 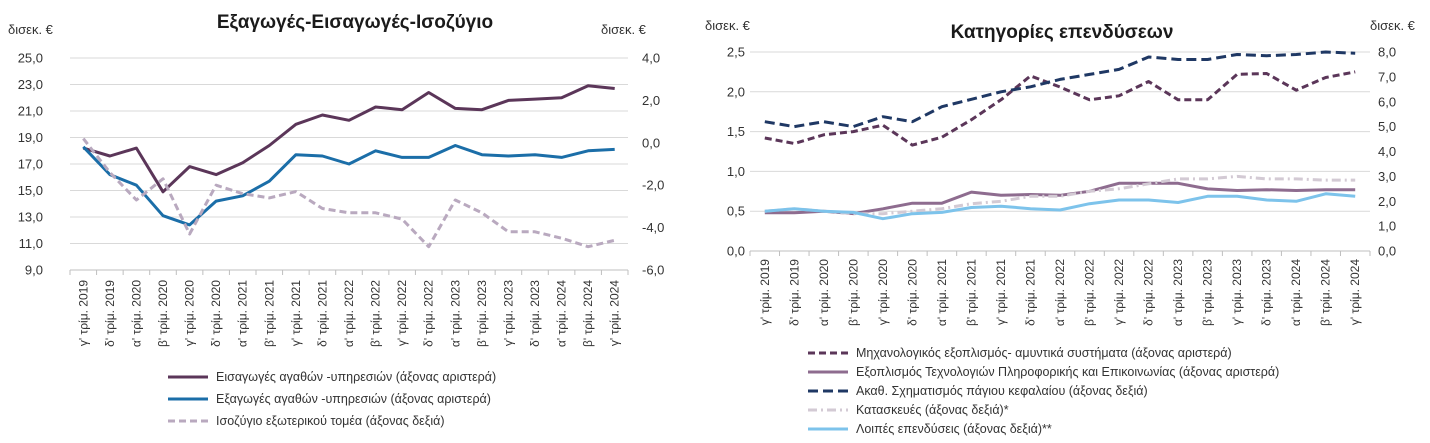 I want to click on chart2-right-tick-label: 8,0, so click(x=1387, y=52).